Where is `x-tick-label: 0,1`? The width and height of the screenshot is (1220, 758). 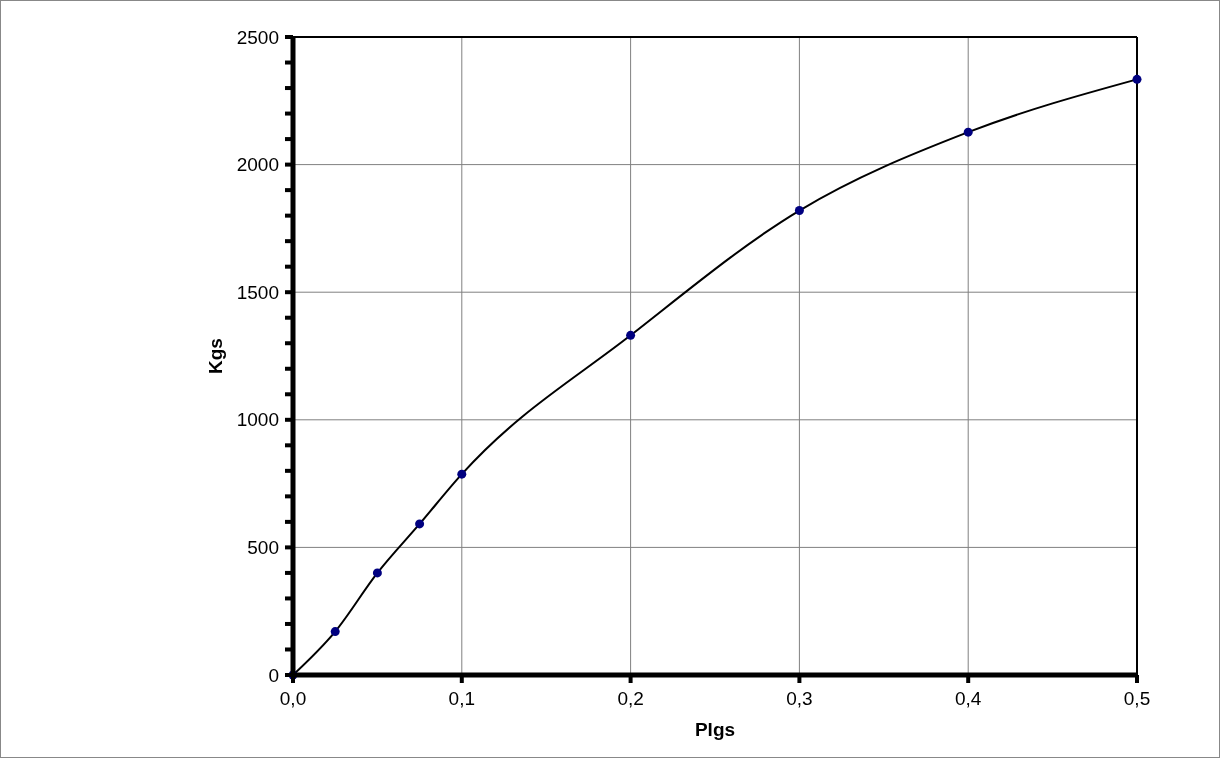
x-tick-label: 0,1 is located at coordinates (462, 698).